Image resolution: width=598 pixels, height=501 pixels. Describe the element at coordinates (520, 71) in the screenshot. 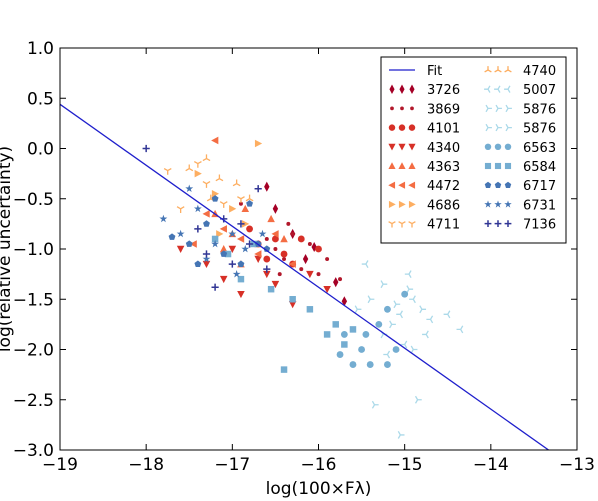

I see `legend-entry: 4740` at that location.